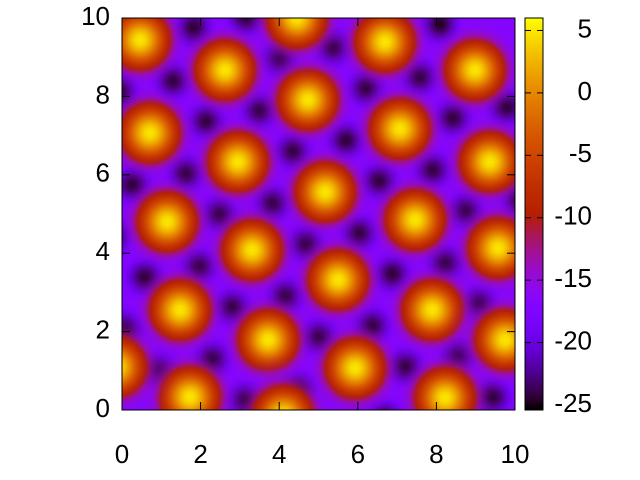 This screenshot has height=480, width=640. I want to click on colorbar-tick-label: -10, so click(573, 216).